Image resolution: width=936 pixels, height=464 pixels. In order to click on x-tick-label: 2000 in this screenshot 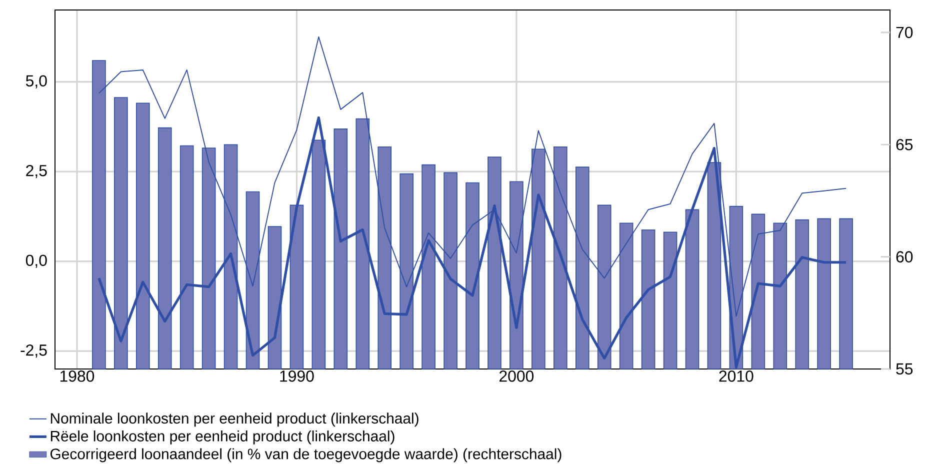, I will do `click(517, 376)`.